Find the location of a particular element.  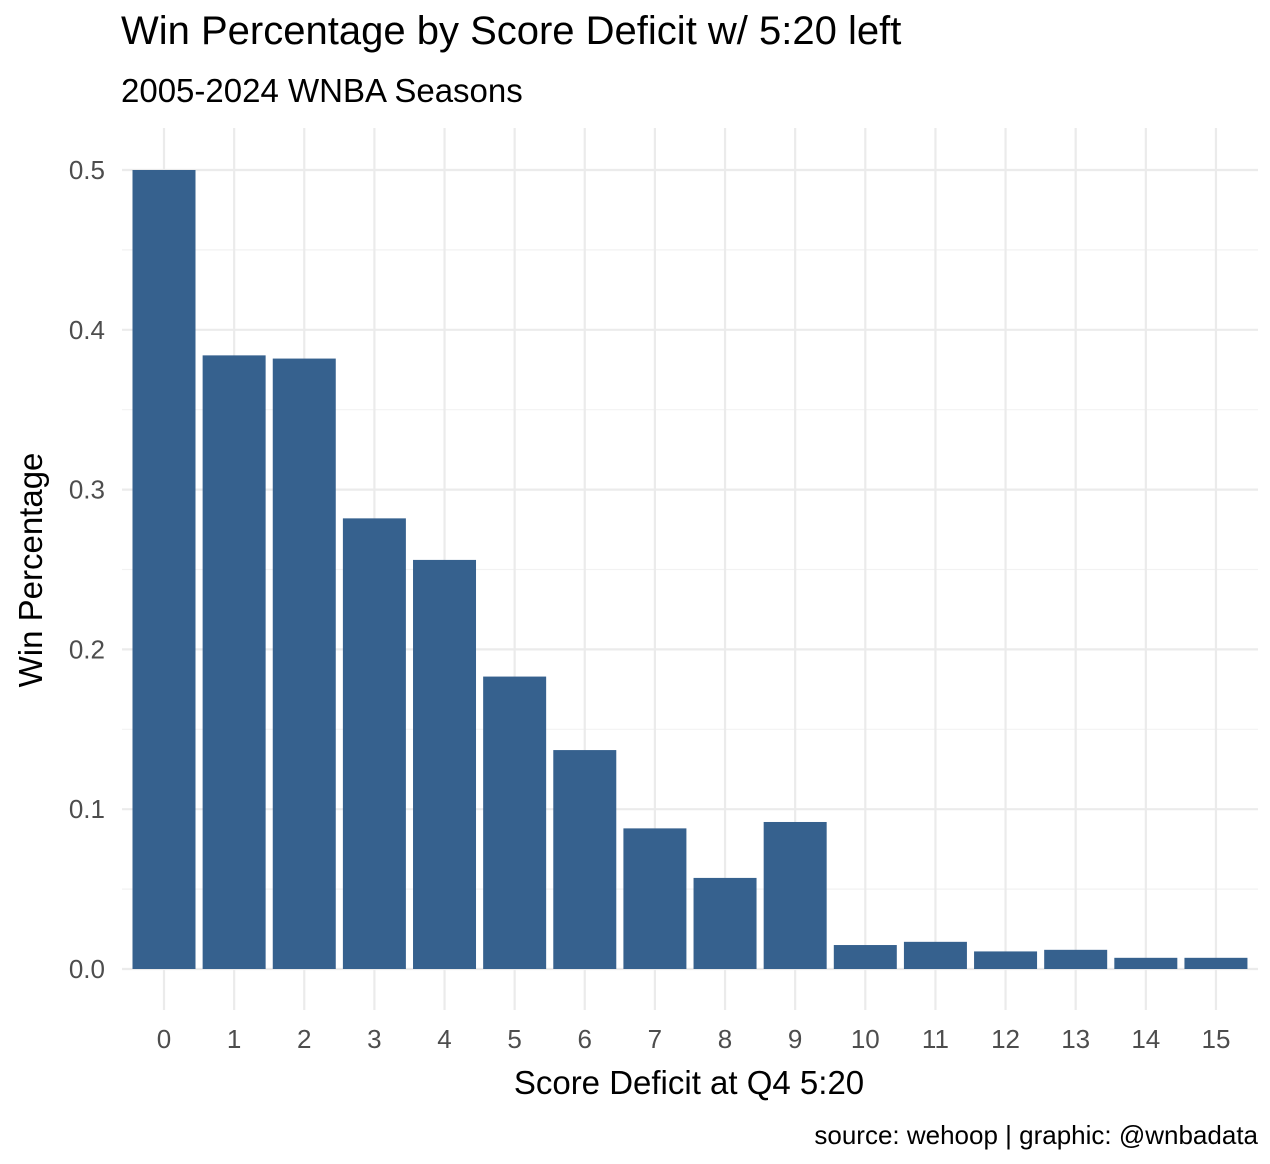

x-tick-label: 0 is located at coordinates (164, 1039).